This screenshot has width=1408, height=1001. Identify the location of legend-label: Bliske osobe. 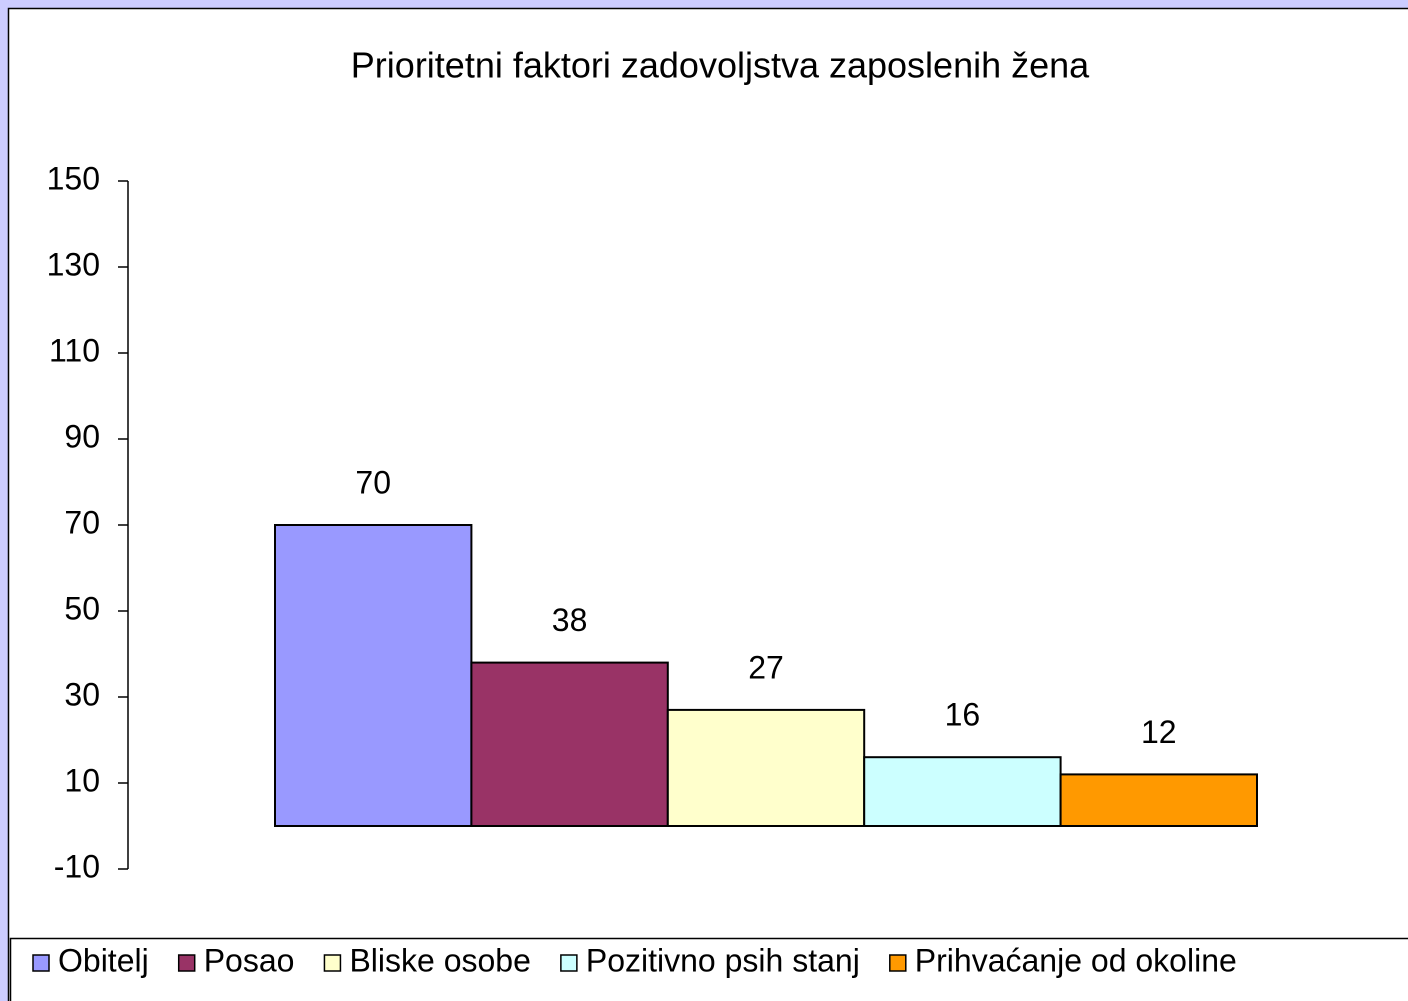
(439, 960).